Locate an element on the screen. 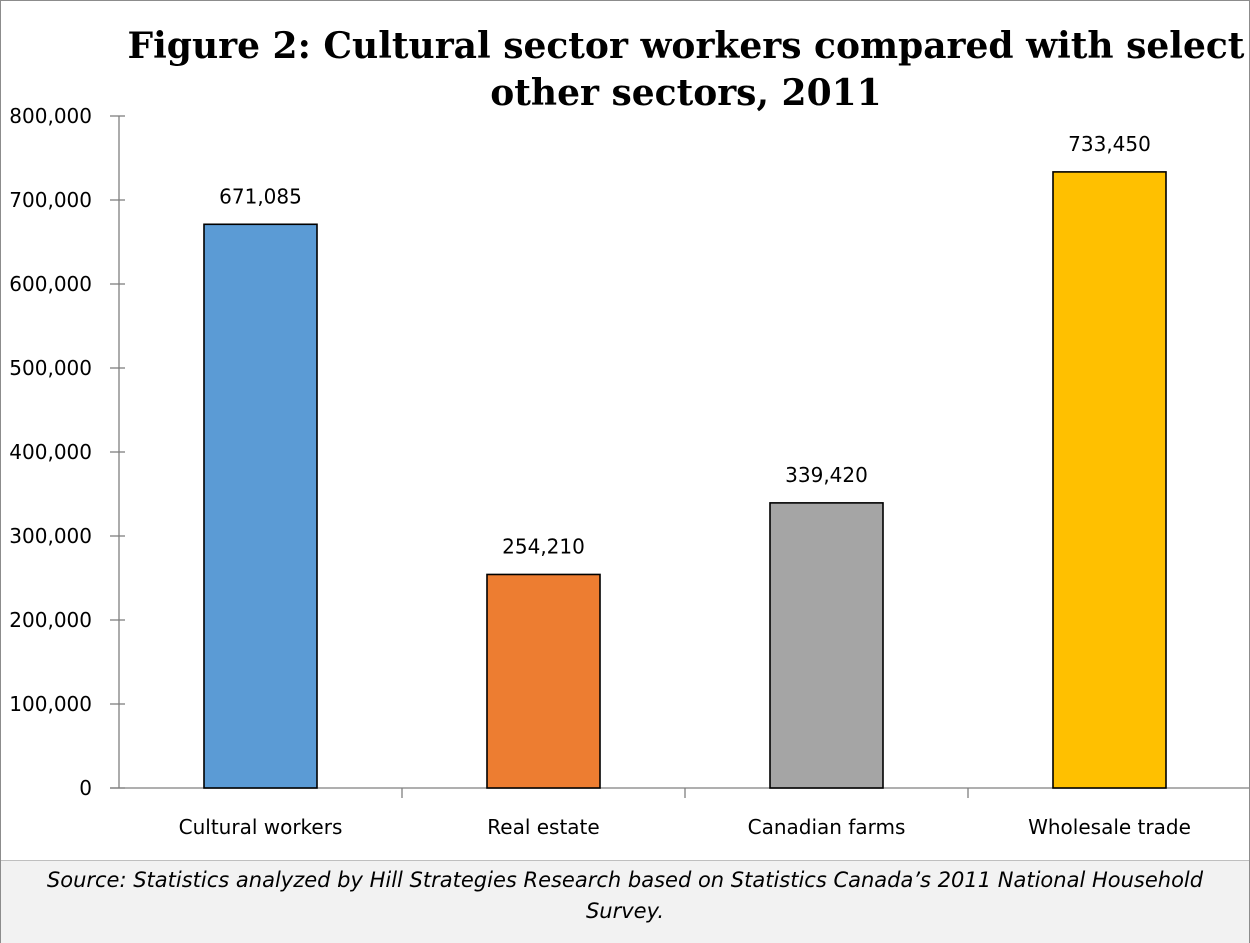 This screenshot has height=943, width=1250. data-label: 671,085 is located at coordinates (260, 196).